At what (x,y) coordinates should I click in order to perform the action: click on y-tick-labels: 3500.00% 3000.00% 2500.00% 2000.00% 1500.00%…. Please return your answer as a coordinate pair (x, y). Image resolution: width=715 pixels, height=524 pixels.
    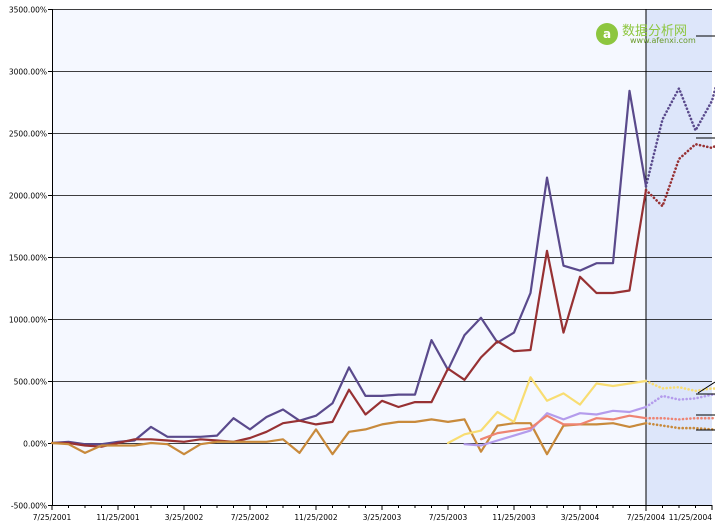
    Looking at the image, I should click on (28, 258).